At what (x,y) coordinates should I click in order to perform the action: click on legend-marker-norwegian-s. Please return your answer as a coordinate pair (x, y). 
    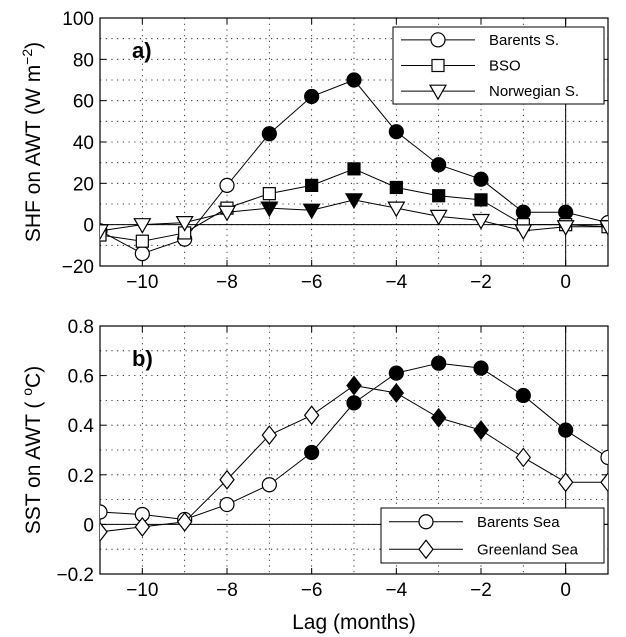
    Looking at the image, I should click on (438, 92).